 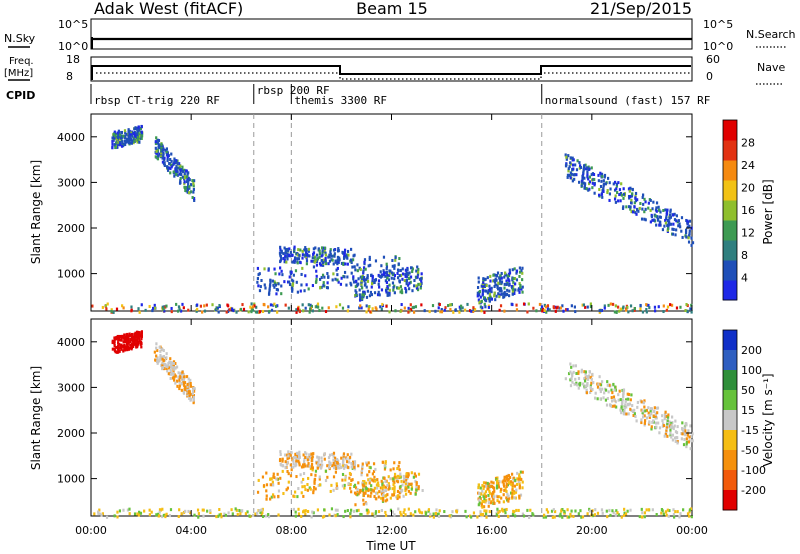 I want to click on colorbar-segment, so click(x=730, y=270).